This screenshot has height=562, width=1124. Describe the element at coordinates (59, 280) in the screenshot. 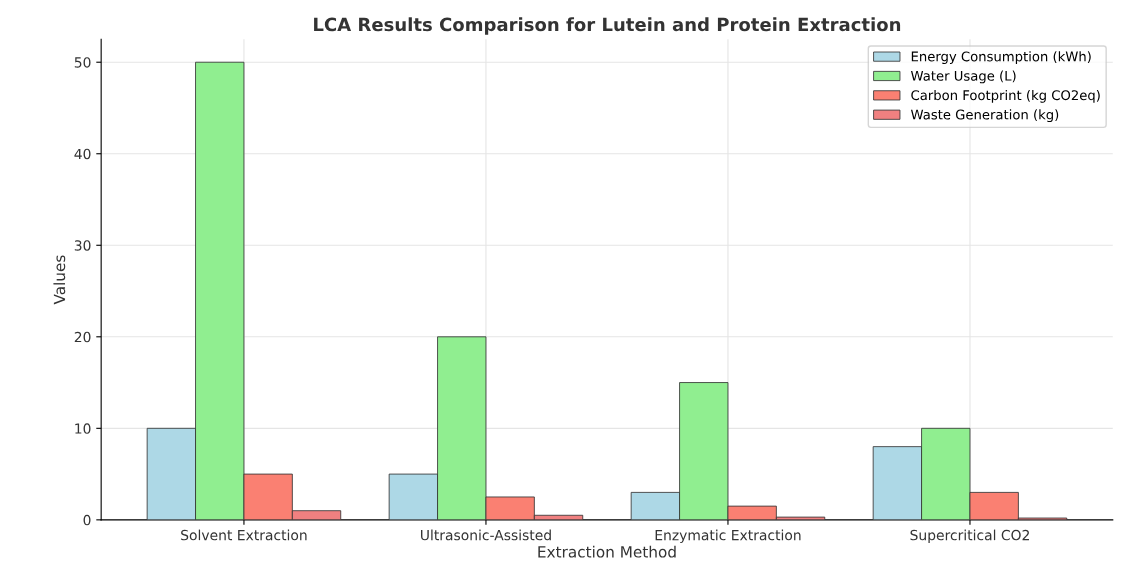

I see `y-axis-title: Values` at that location.